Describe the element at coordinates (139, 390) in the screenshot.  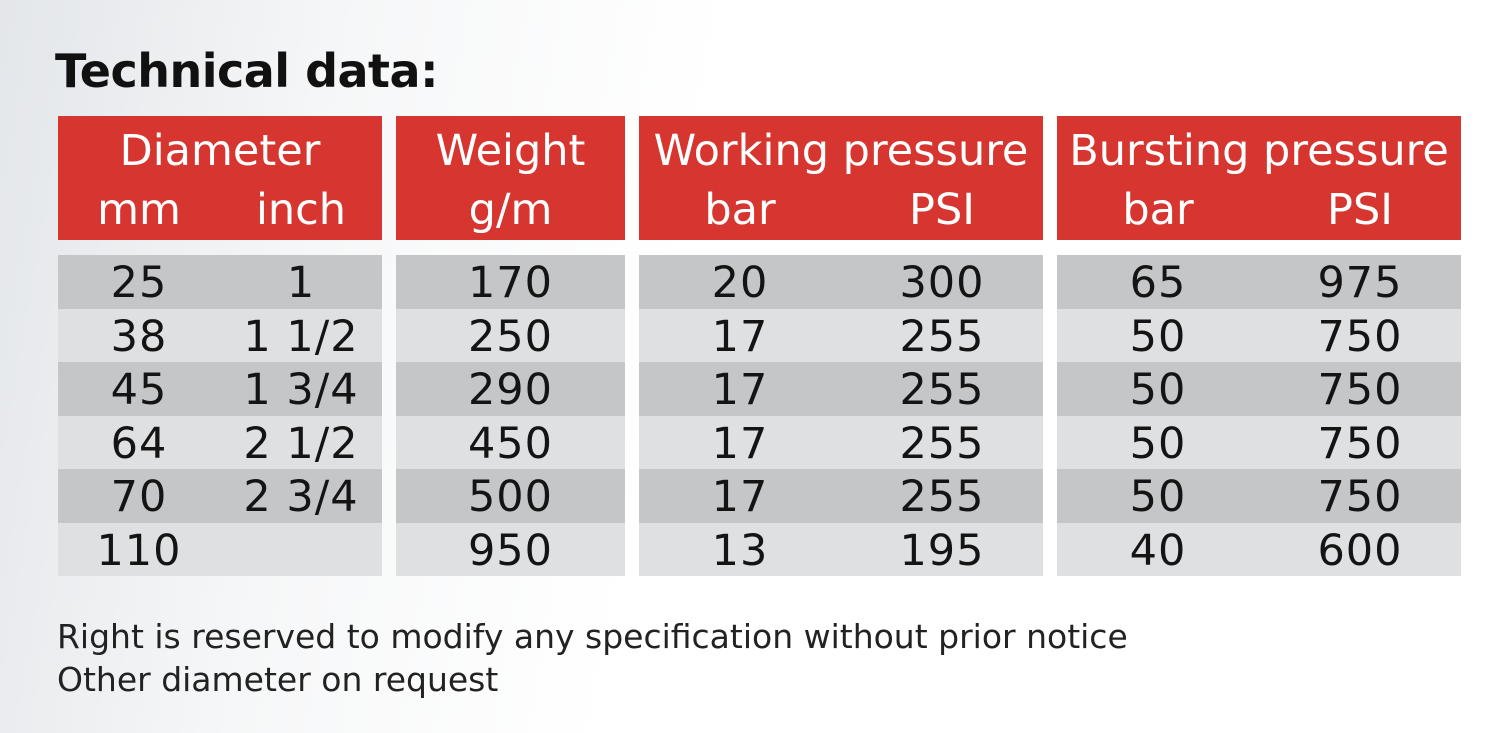
I see `diameter-mm-cell: 45` at that location.